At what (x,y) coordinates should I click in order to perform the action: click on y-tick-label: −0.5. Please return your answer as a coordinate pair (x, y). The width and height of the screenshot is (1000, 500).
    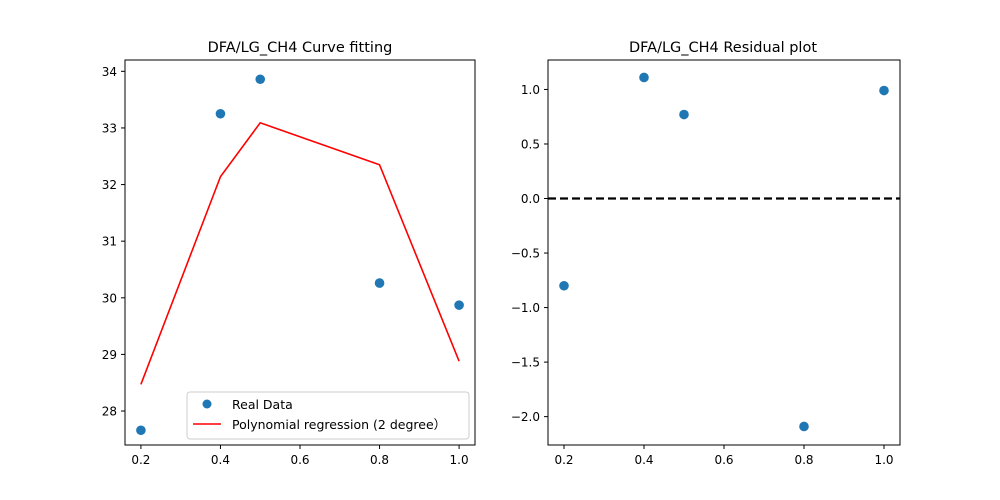
    Looking at the image, I should click on (525, 254).